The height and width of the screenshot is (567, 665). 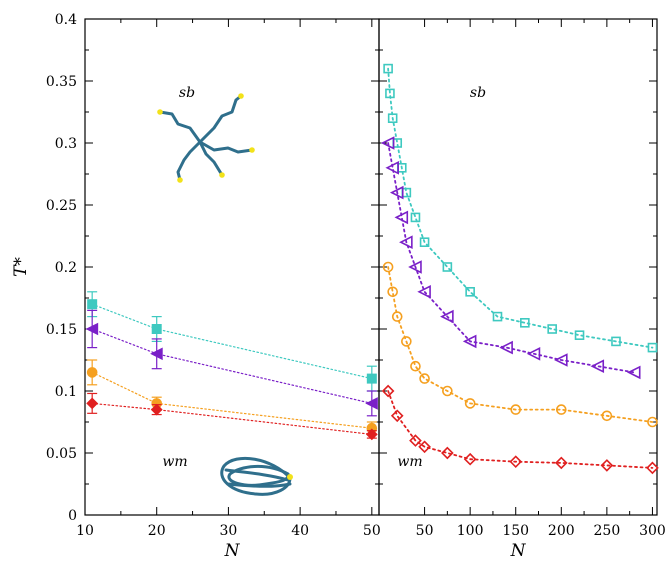 What do you see at coordinates (66, 20) in the screenshot?
I see `y-tick-label: 0.4` at bounding box center [66, 20].